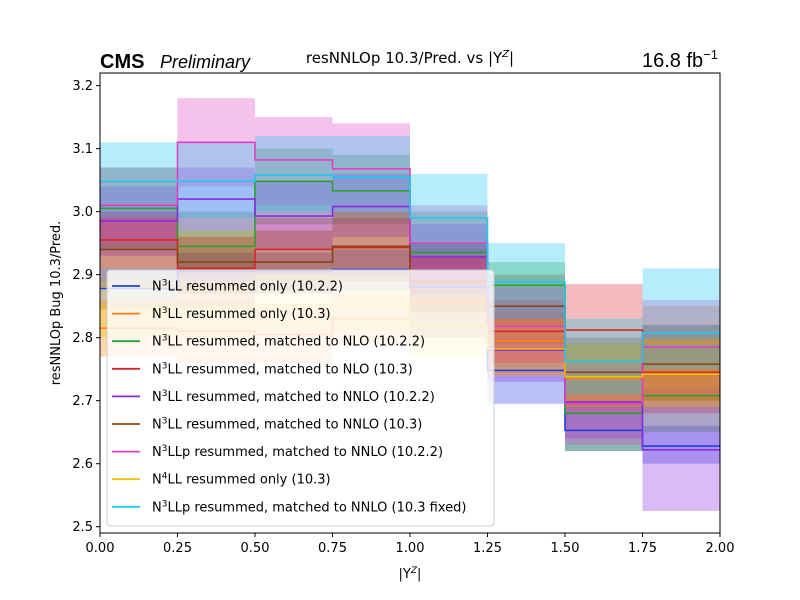 The width and height of the screenshot is (800, 600). Describe the element at coordinates (241, 480) in the screenshot. I see `legend-entry-7: N4LL resummed only (10.3)` at that location.